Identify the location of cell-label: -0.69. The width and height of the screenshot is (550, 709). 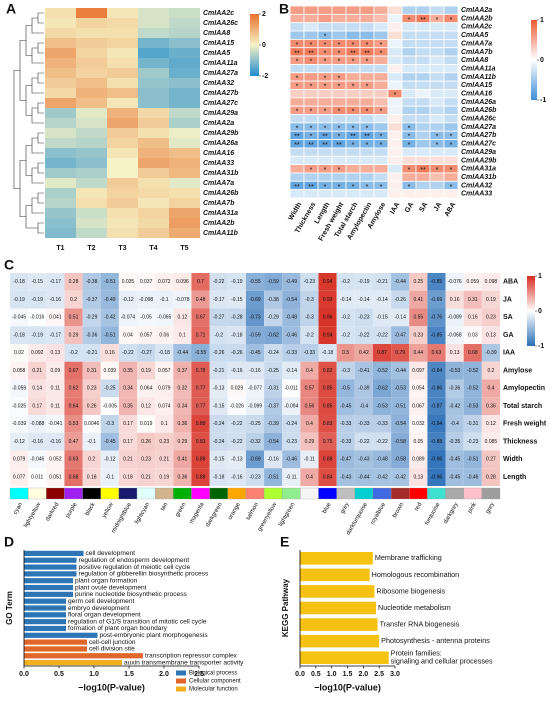
(437, 300).